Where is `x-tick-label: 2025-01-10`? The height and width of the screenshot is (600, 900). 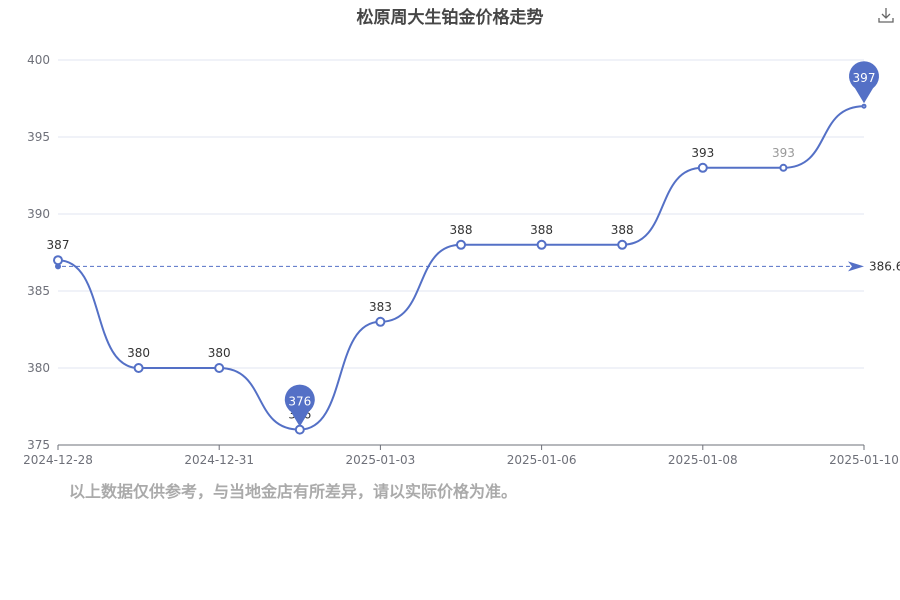 x-tick-label: 2025-01-10 is located at coordinates (864, 460).